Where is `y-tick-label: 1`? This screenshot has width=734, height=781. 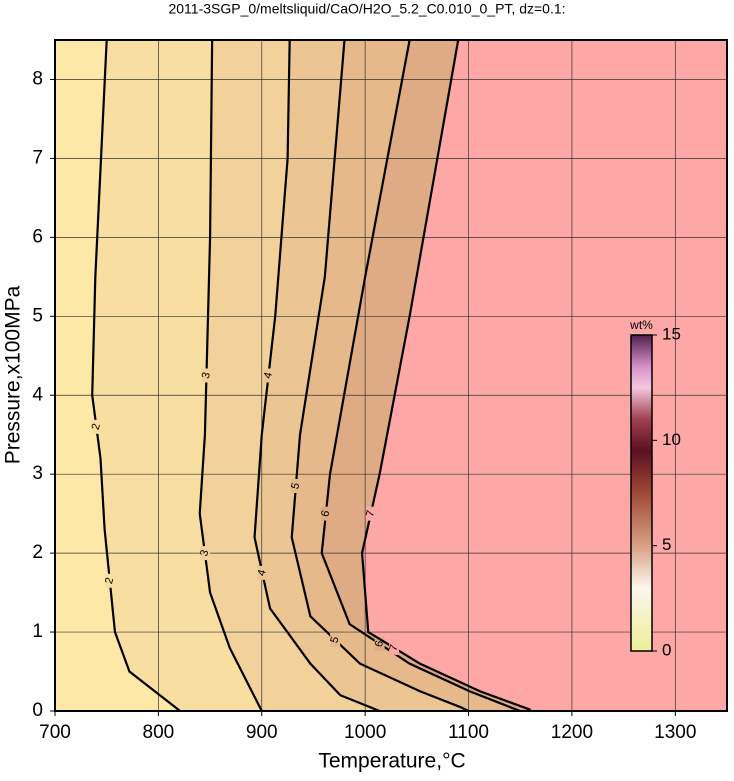
y-tick-label: 1 is located at coordinates (37, 631).